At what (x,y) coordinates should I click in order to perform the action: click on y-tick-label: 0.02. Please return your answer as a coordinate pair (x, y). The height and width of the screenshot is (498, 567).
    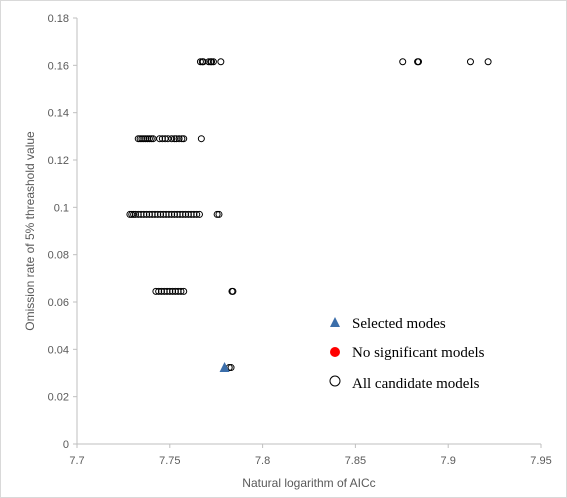
    Looking at the image, I should click on (58, 398).